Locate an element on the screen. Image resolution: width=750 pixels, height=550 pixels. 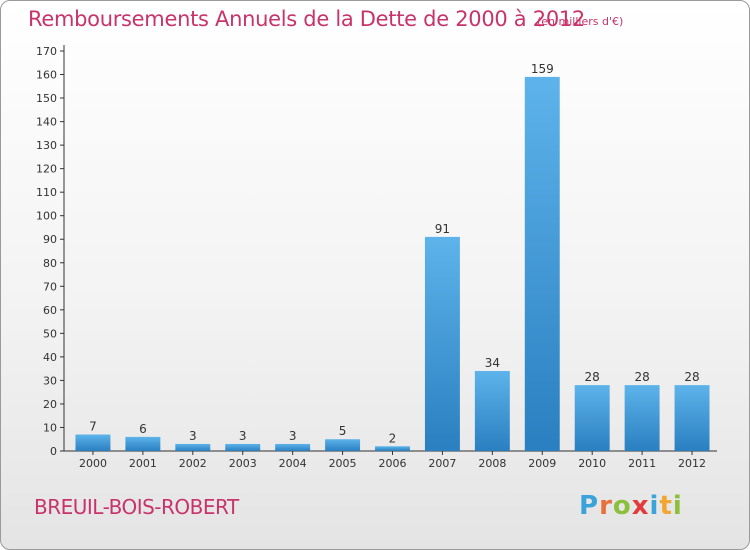
y-tick-label: 160 is located at coordinates (46, 75).